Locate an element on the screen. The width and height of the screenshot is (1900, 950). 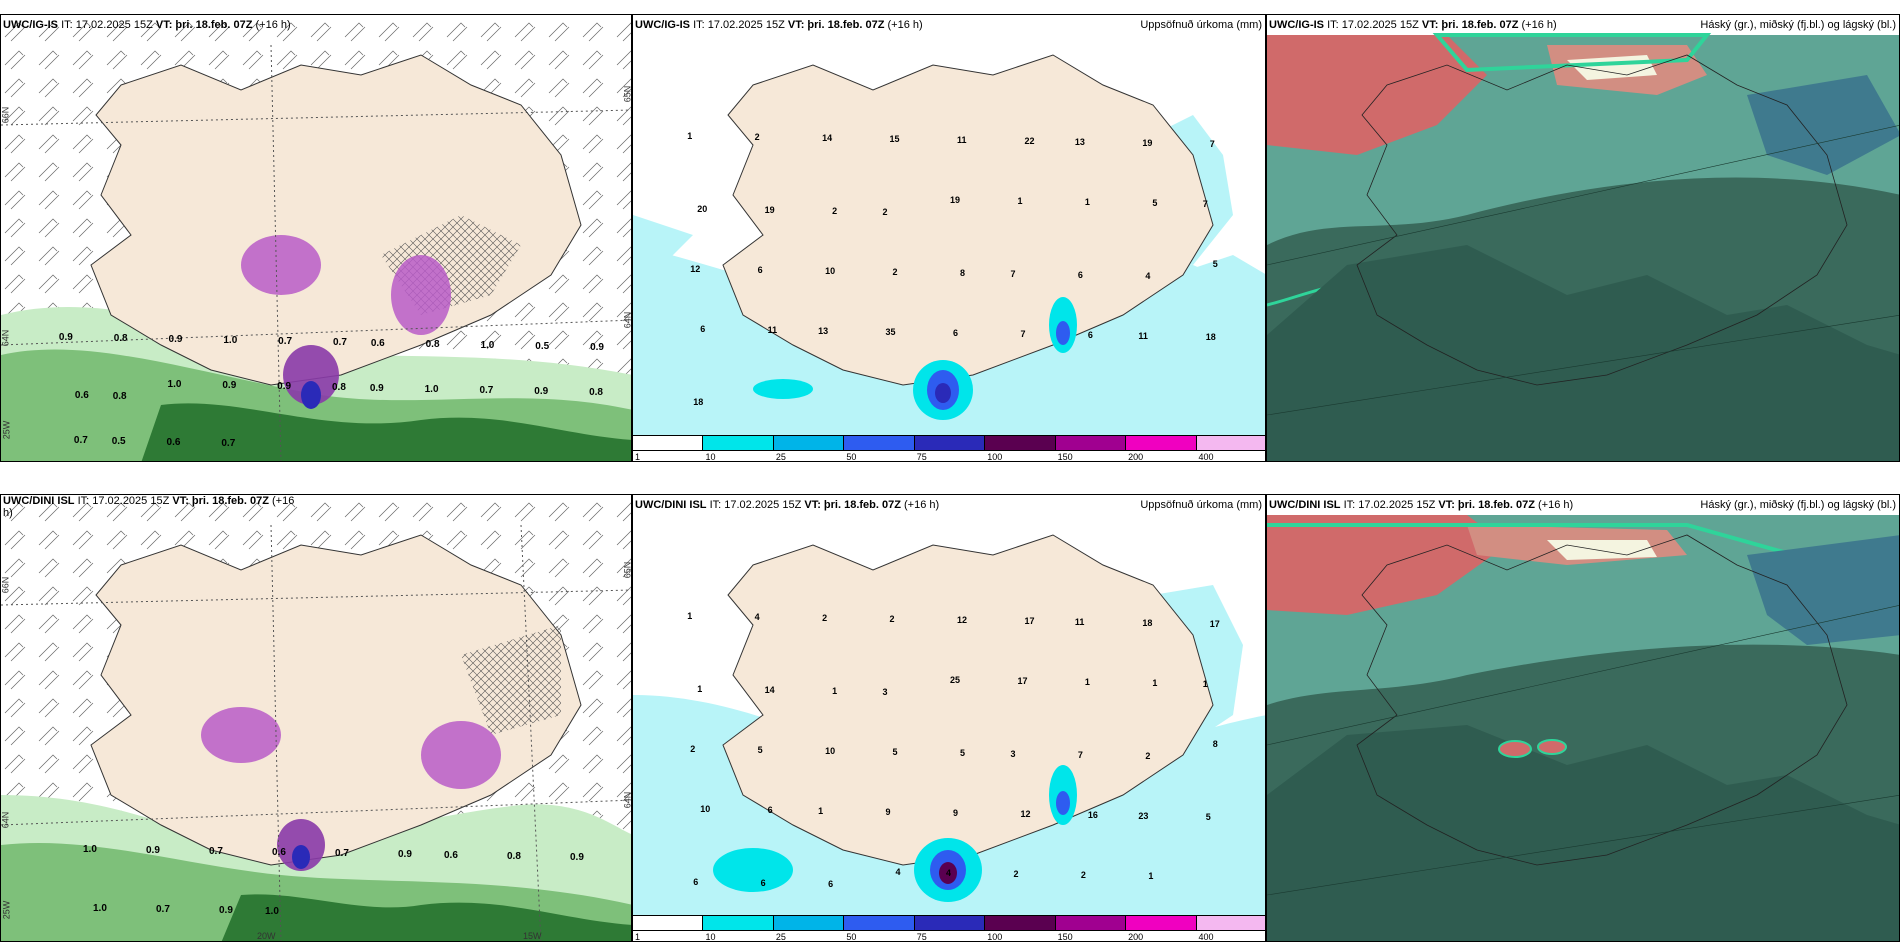
colorbar-label: 150 is located at coordinates (1065, 937).